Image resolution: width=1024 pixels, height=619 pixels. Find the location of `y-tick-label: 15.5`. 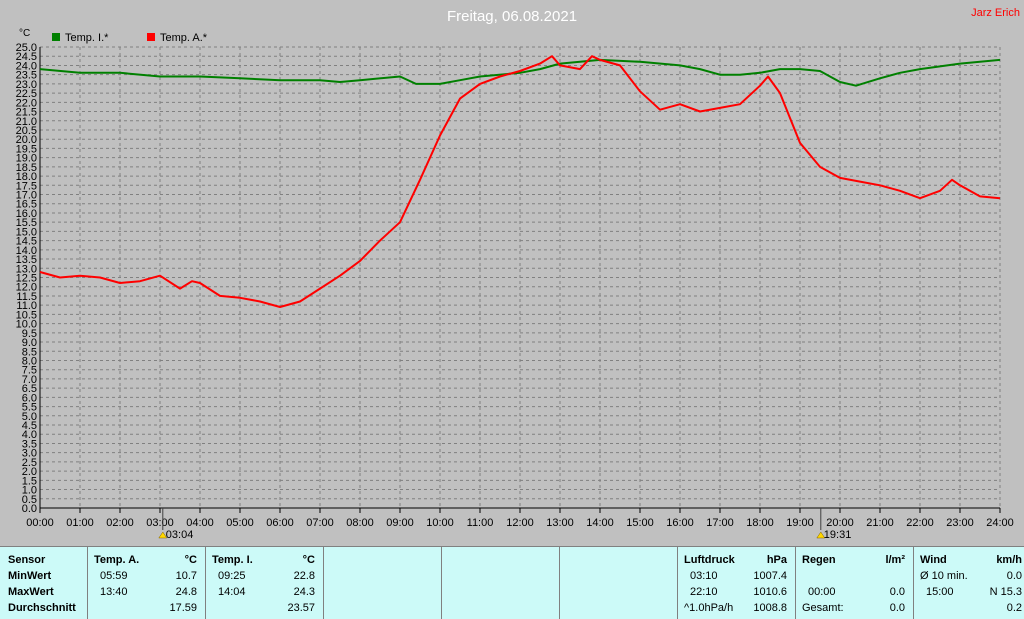

y-tick-label: 15.5 is located at coordinates (26, 223).